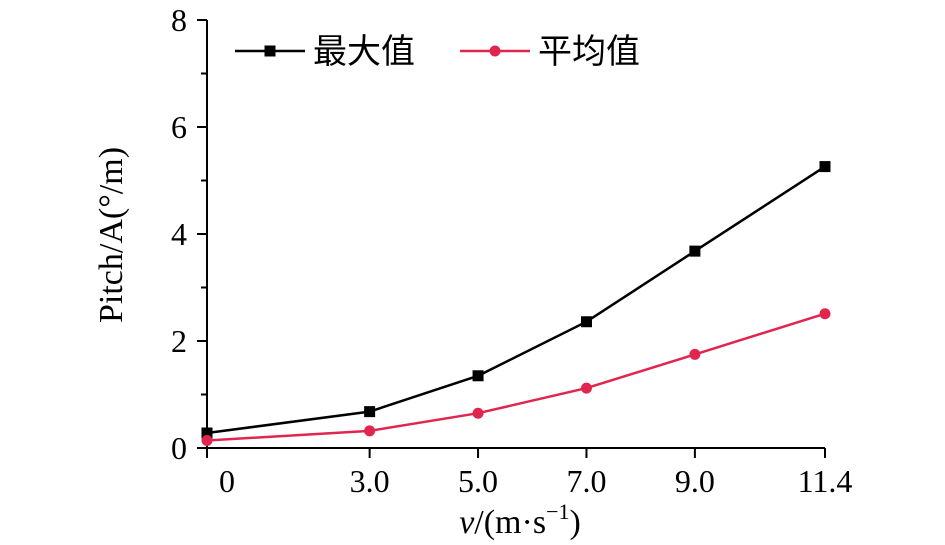  What do you see at coordinates (111, 235) in the screenshot?
I see `y-axis-label: Pitch/A(°/m)` at bounding box center [111, 235].